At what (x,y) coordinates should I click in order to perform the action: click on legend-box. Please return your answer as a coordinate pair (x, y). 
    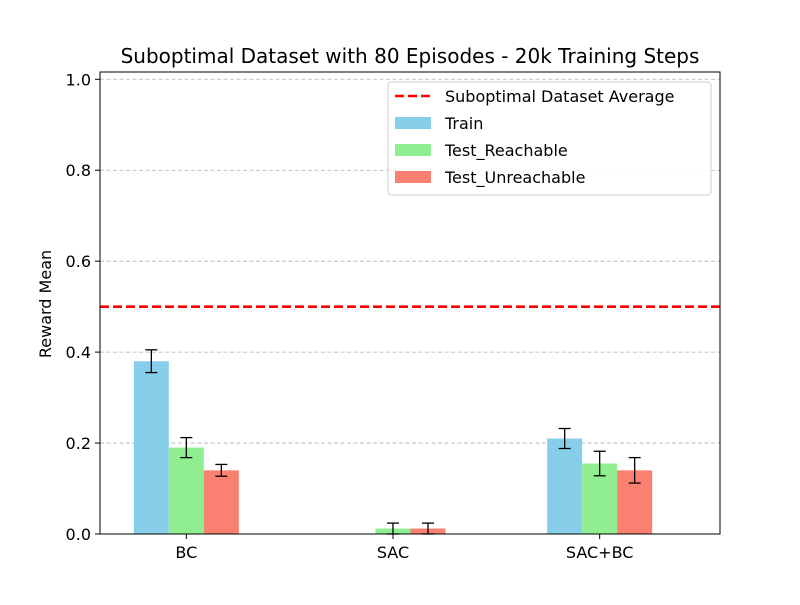
    Looking at the image, I should click on (549, 138).